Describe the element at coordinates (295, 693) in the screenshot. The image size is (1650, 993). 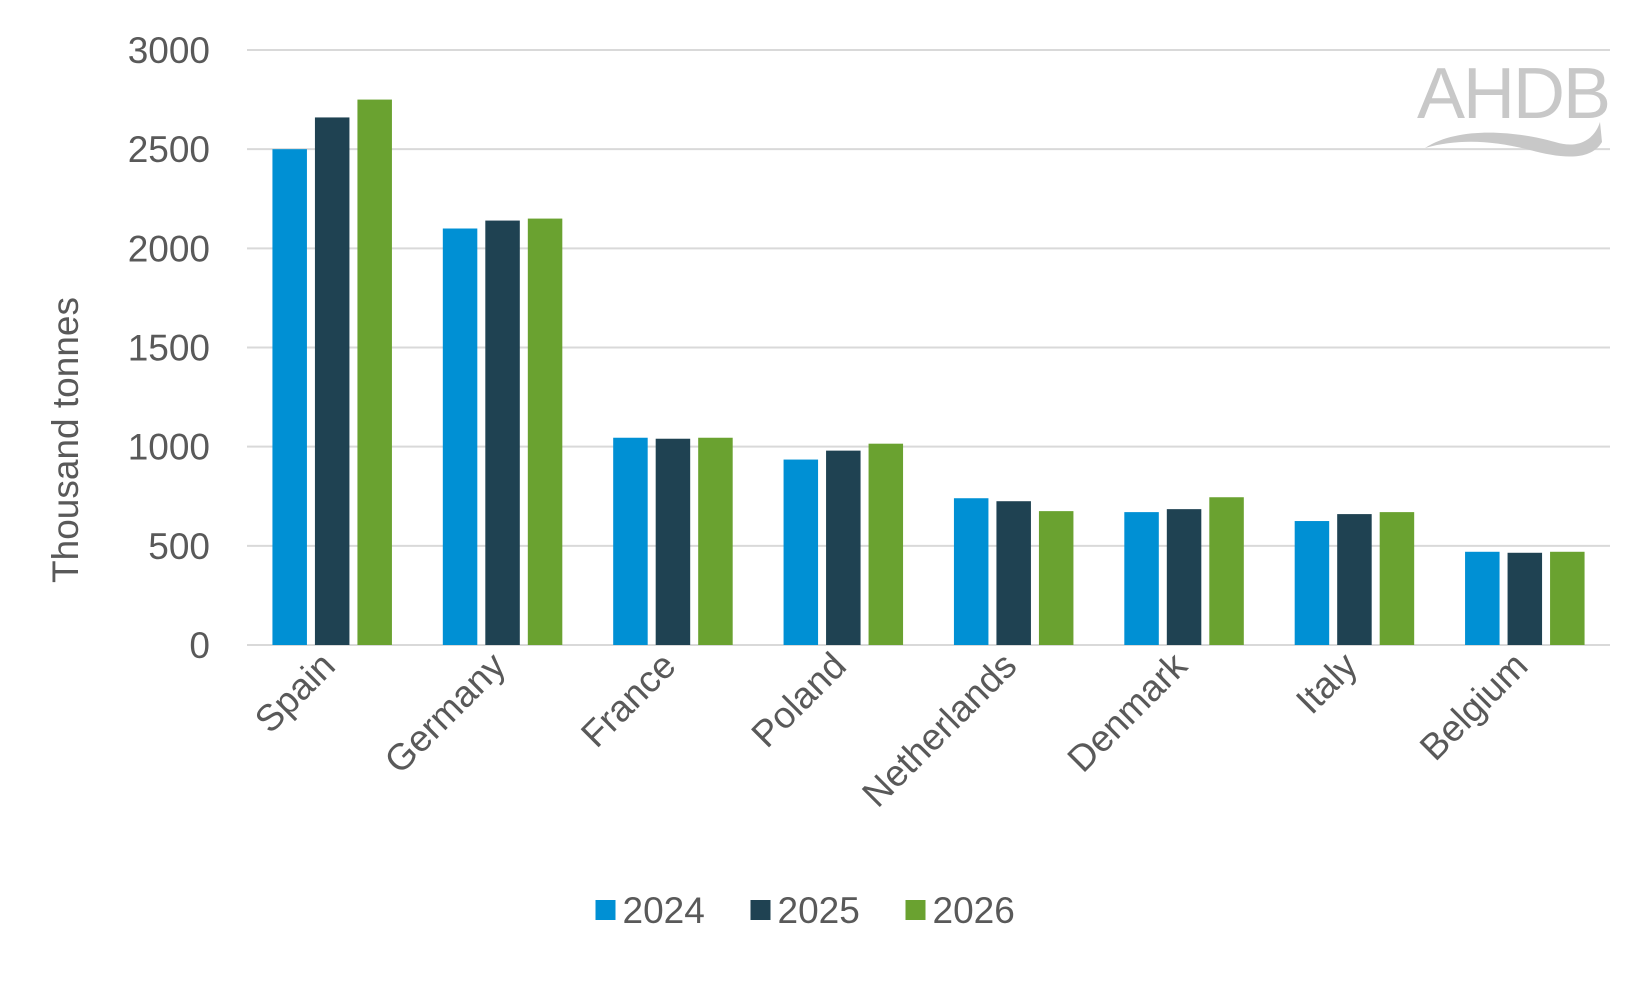
I see `x-category-label: Spain` at that location.